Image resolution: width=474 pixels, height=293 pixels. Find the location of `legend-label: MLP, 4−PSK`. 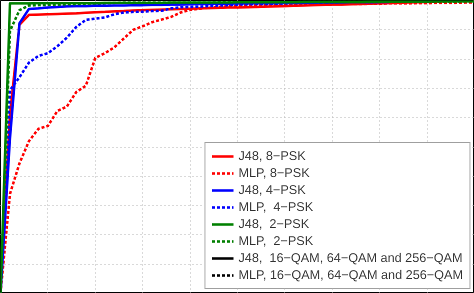

legend-label: MLP, 4−PSK is located at coordinates (276, 207).